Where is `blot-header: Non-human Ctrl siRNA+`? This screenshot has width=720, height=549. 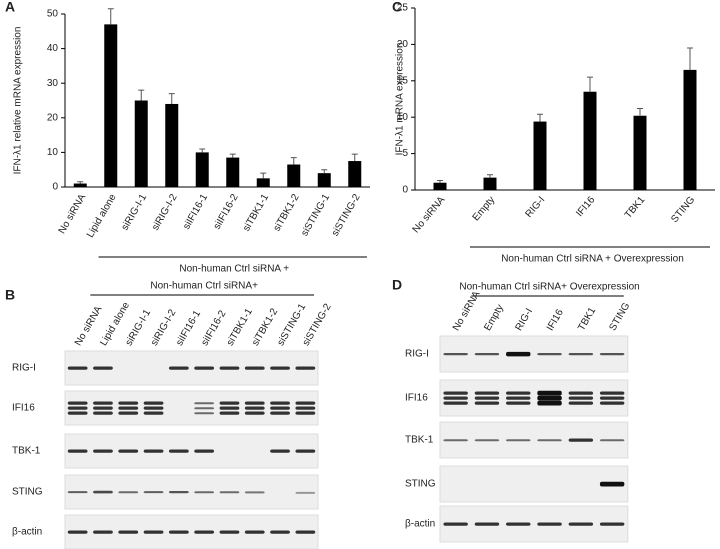
blot-header: Non-human Ctrl siRNA+ is located at coordinates (204, 286).